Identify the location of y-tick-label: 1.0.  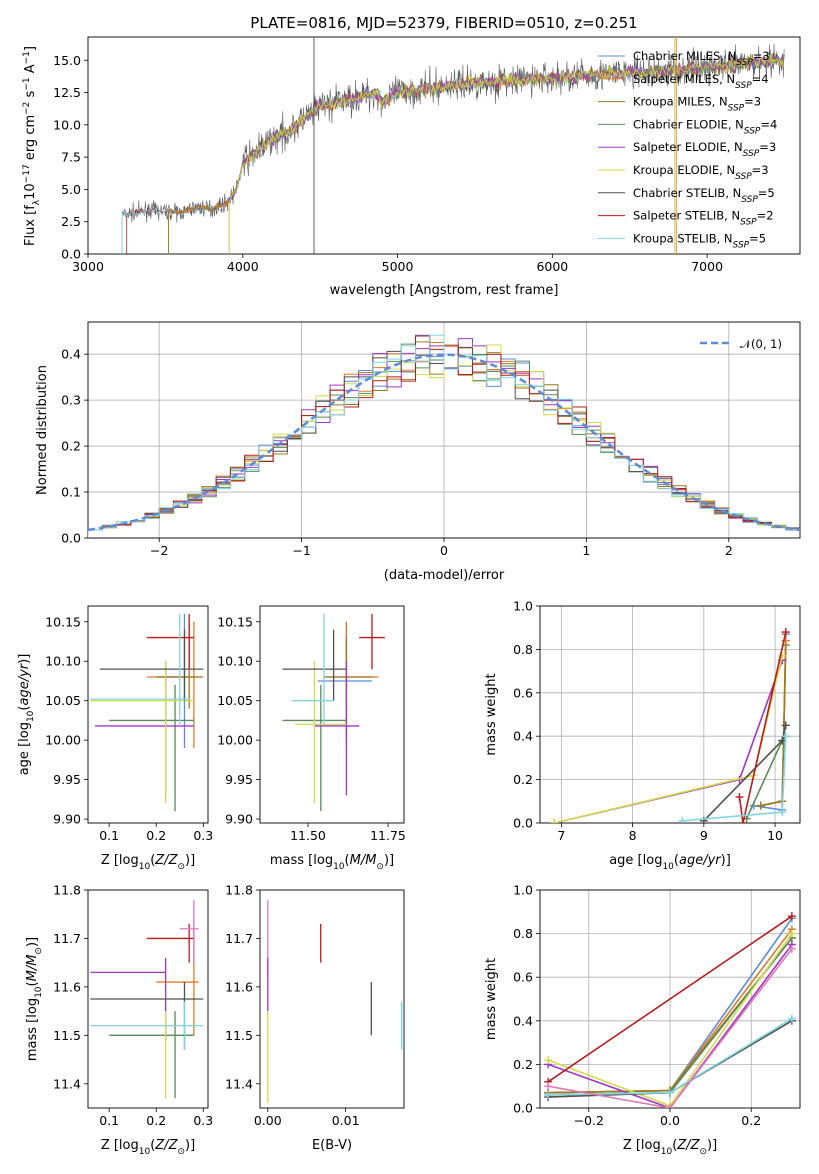
(523, 890).